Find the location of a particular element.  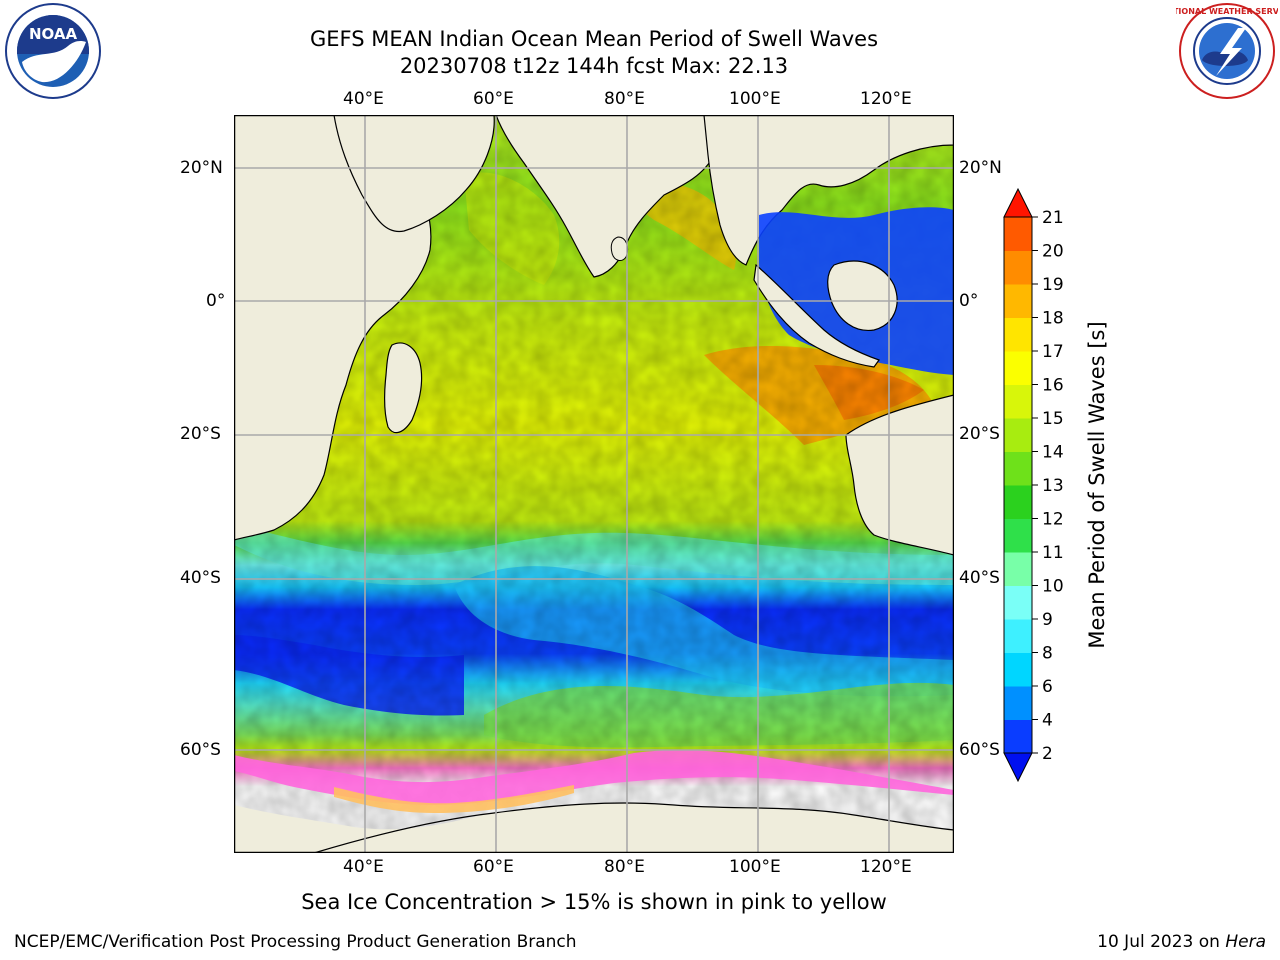

borneo-land is located at coordinates (862, 295).